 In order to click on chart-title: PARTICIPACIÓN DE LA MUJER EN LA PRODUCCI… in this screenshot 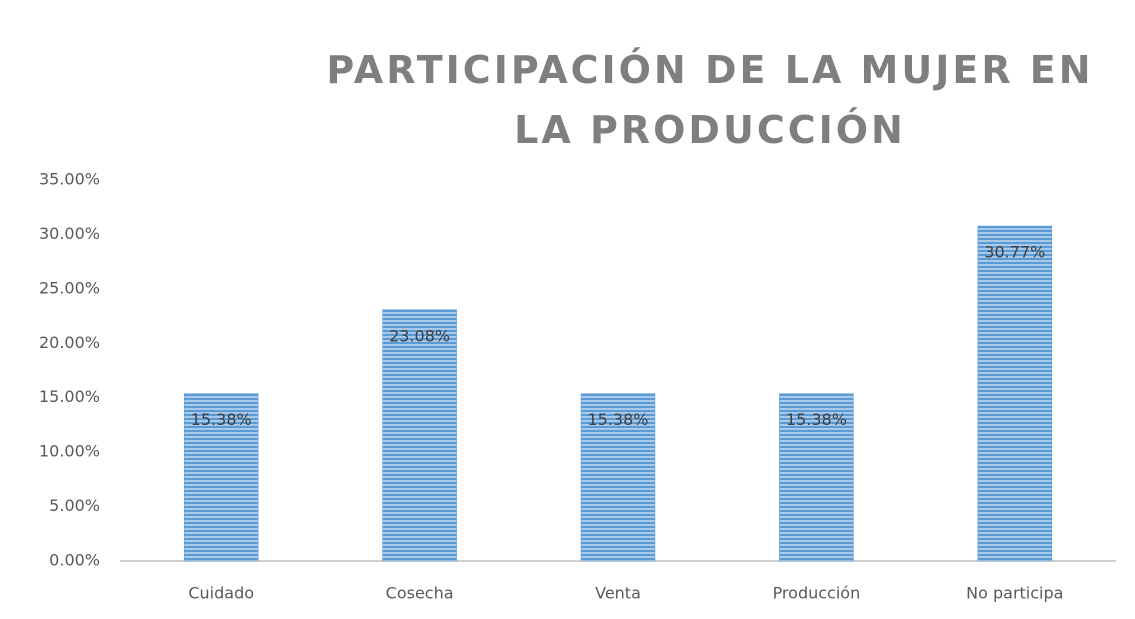, I will do `click(710, 100)`.